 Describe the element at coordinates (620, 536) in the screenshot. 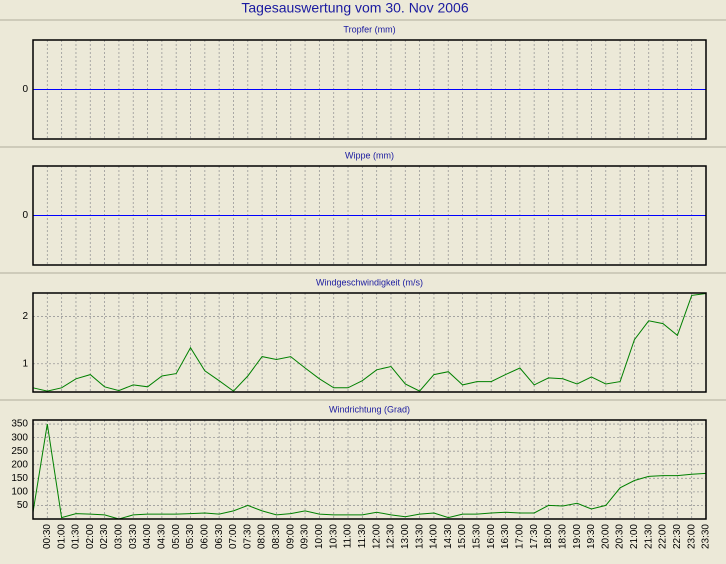

I see `x-tick-label: 20:30` at that location.